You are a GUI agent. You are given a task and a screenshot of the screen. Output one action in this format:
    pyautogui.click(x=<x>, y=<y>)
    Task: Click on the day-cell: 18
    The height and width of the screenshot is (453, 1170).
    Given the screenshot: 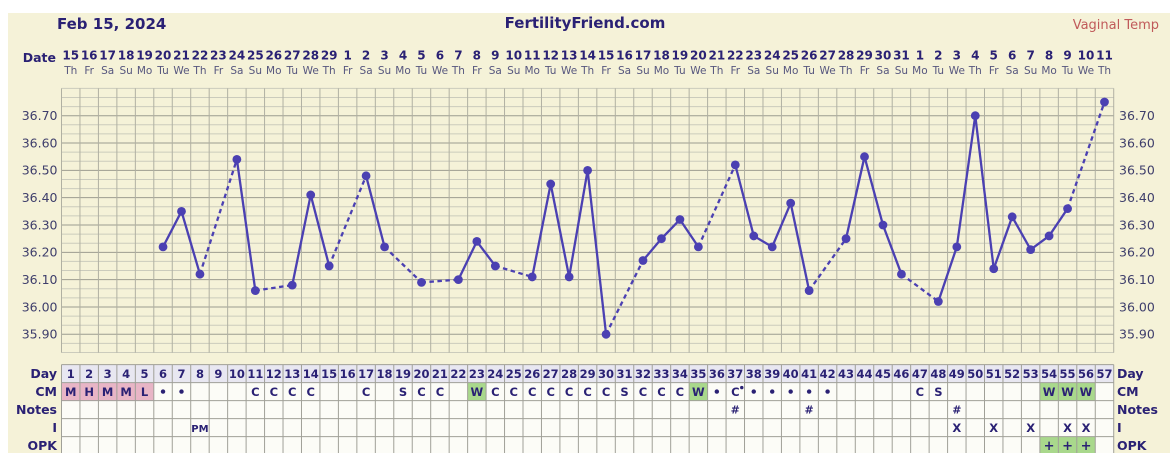 What is the action you would take?
    pyautogui.click(x=385, y=374)
    